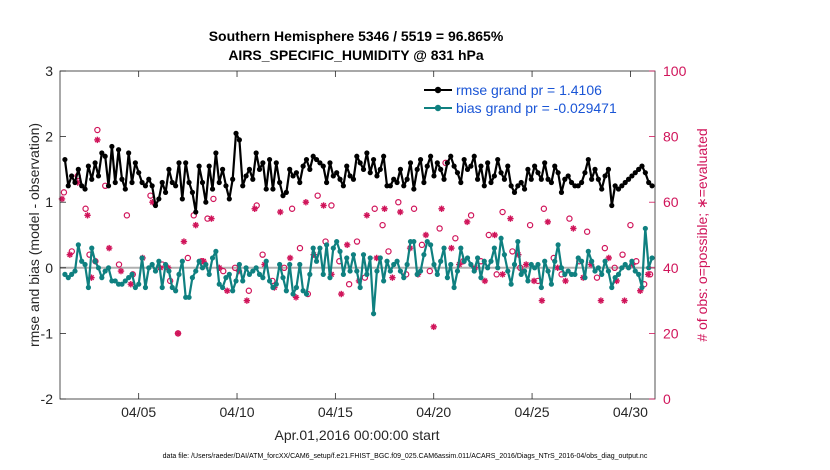 The image size is (830, 470). What do you see at coordinates (671, 333) in the screenshot?
I see `y-right-tick-label: 20` at bounding box center [671, 333].